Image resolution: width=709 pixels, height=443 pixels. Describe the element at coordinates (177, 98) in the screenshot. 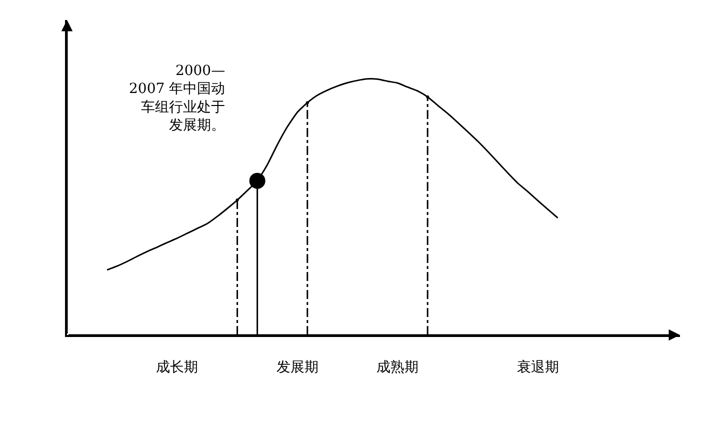

I see `annotation: 2000—2007 年中国动车组行业处于发展期。` at that location.